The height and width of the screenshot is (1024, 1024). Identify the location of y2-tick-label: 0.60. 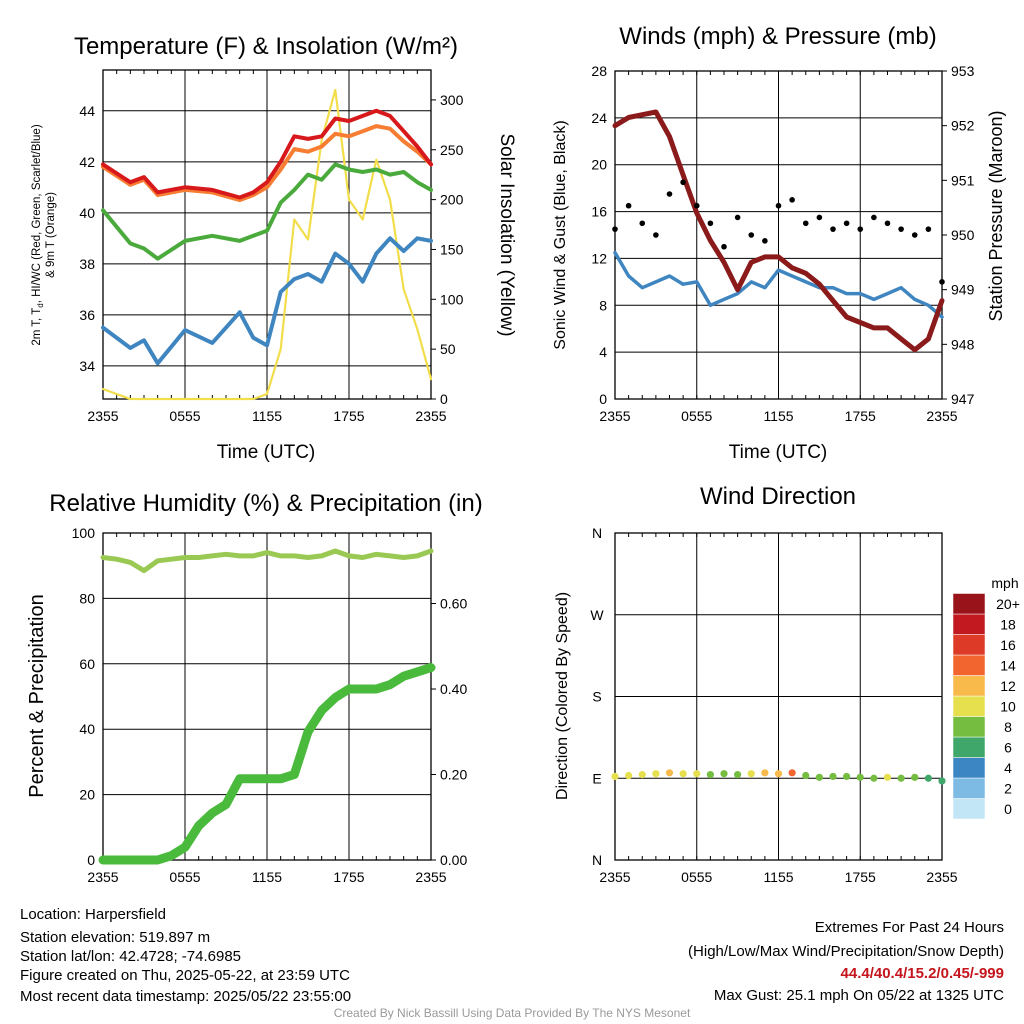
(453, 604).